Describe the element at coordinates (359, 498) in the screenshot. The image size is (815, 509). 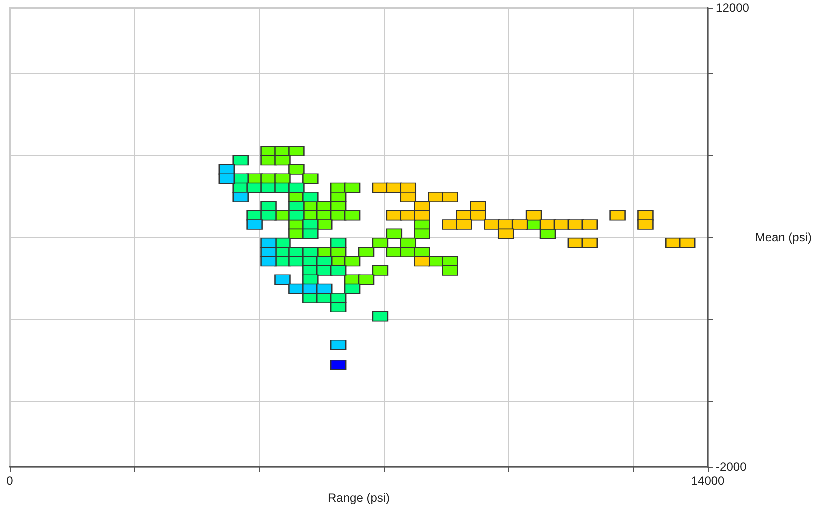
I see `x-axis-title: Range (psi)` at that location.